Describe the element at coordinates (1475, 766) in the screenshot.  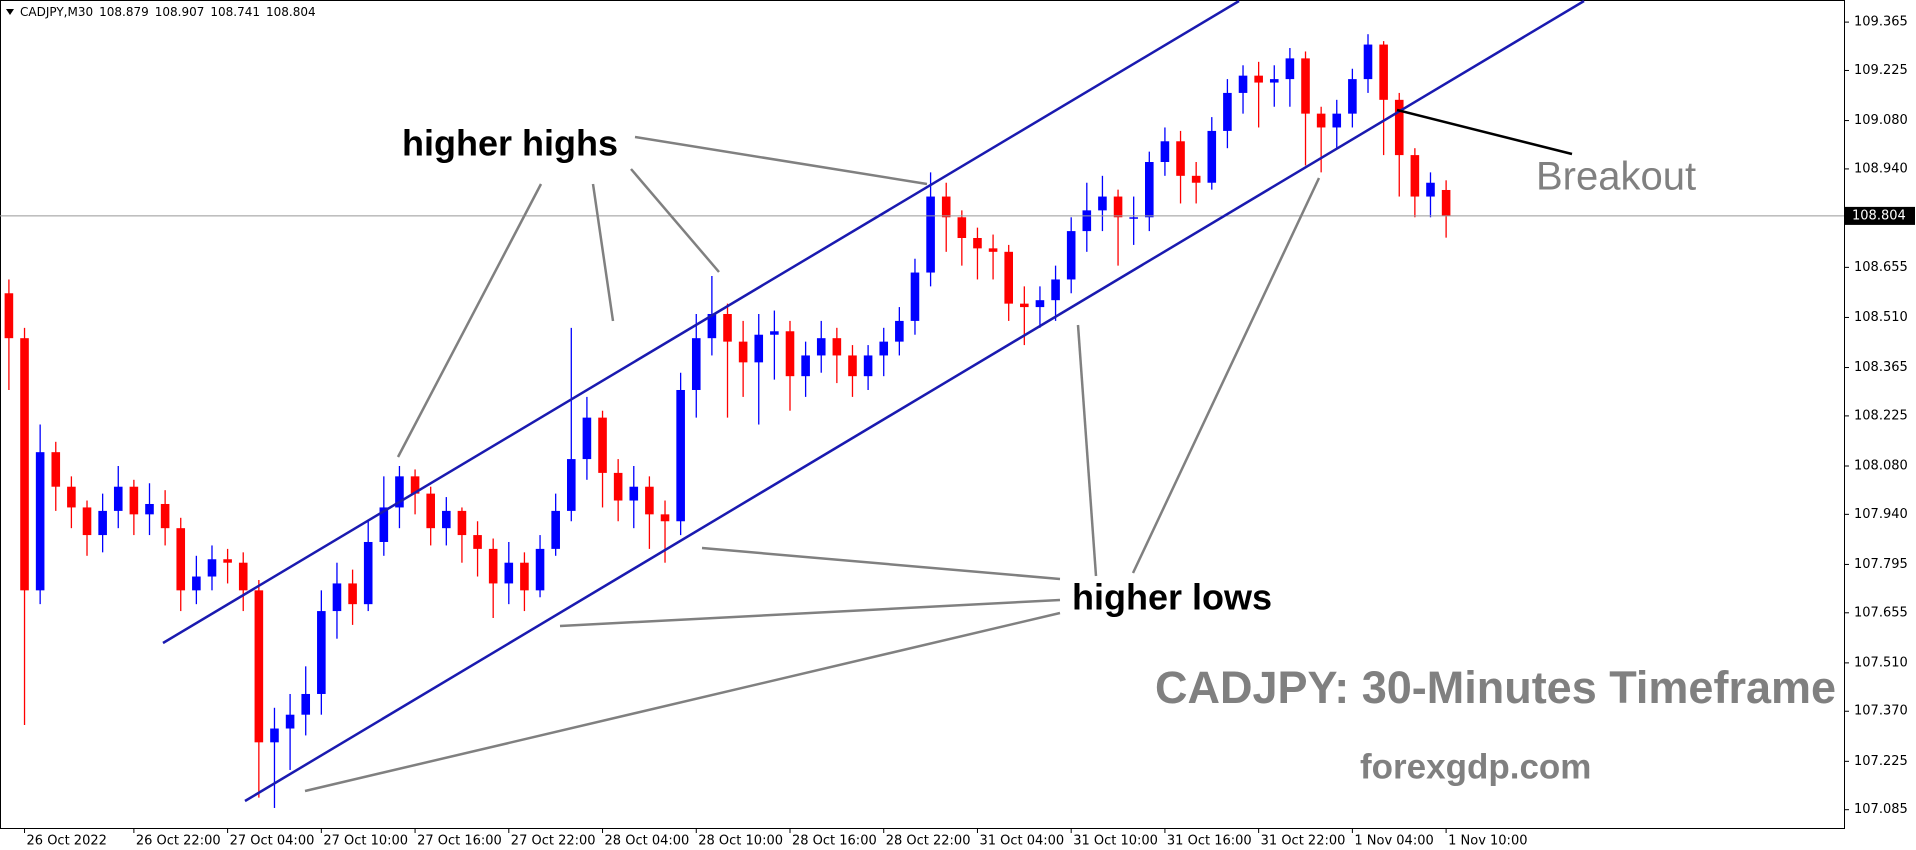
I see `watermark: forexgdp.com` at that location.